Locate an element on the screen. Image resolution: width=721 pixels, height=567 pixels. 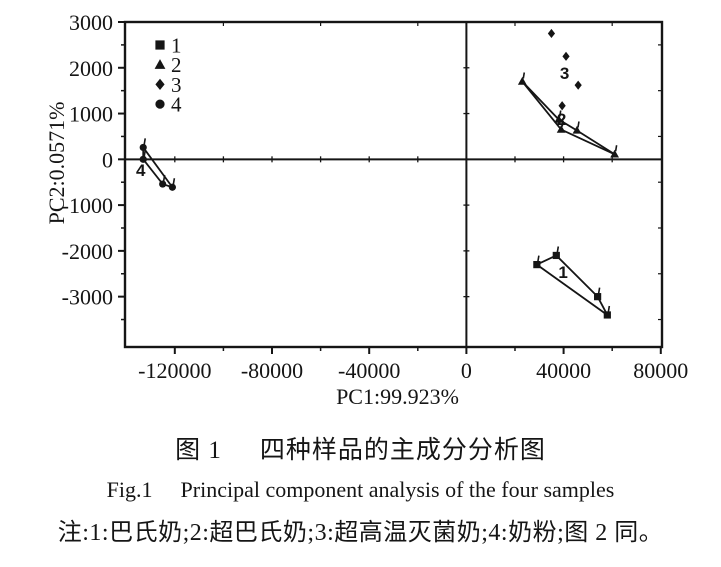
x-tick-label: -120000 is located at coordinates (174, 370).